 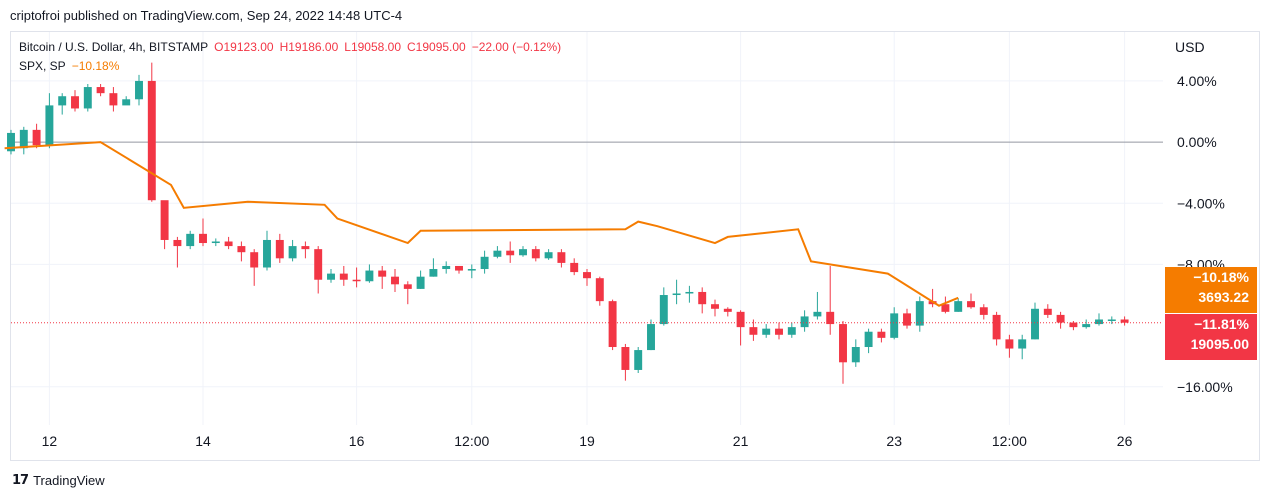 I want to click on footer: 17 TradingView, so click(x=58, y=480).